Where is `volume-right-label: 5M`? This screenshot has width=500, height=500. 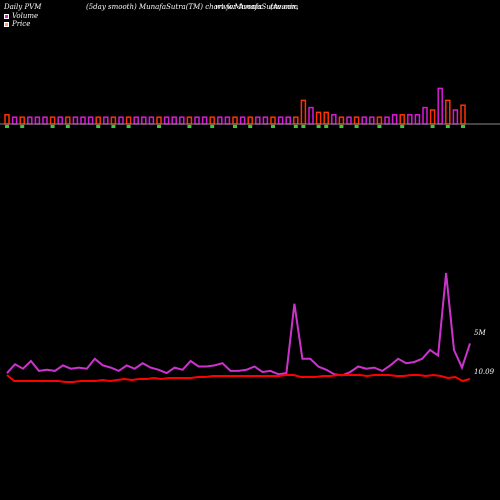 volume-right-label: 5M is located at coordinates (480, 333).